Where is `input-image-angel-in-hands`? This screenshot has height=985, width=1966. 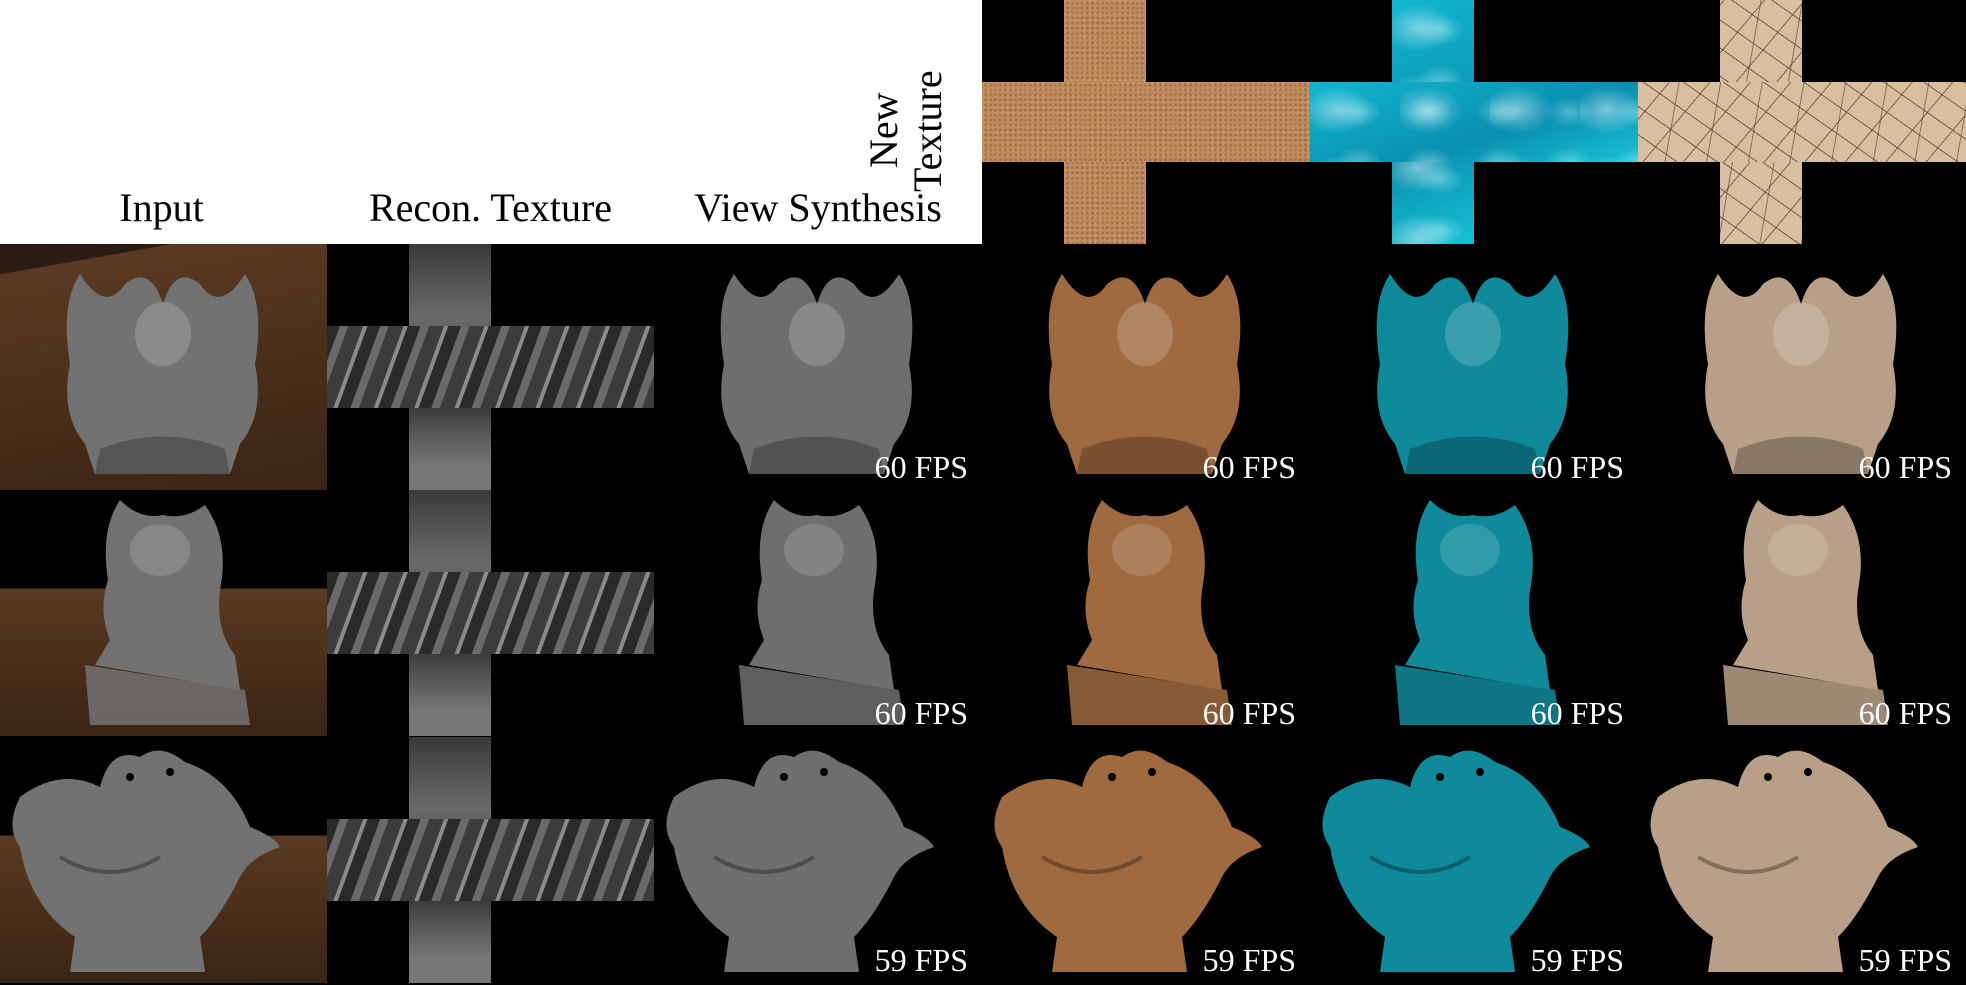
input-image-angel-in-hands is located at coordinates (163, 367).